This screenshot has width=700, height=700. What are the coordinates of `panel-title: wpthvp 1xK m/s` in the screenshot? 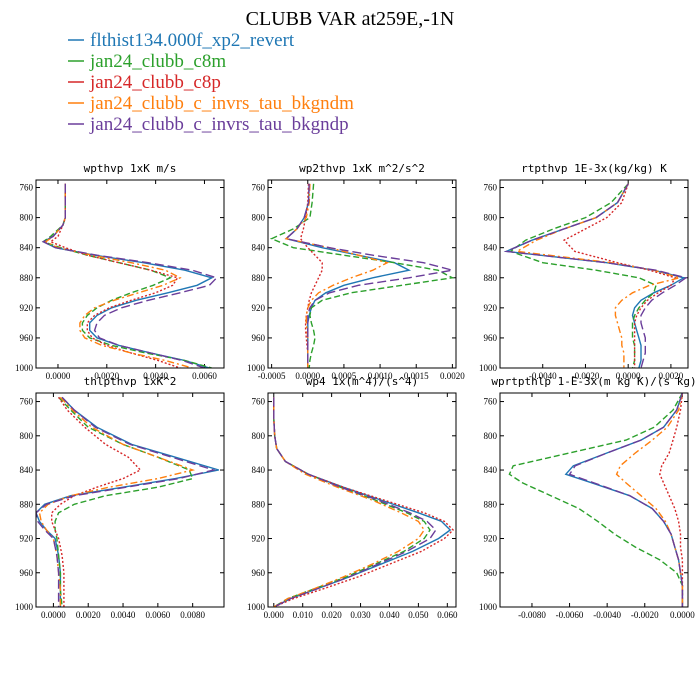 It's located at (130, 168).